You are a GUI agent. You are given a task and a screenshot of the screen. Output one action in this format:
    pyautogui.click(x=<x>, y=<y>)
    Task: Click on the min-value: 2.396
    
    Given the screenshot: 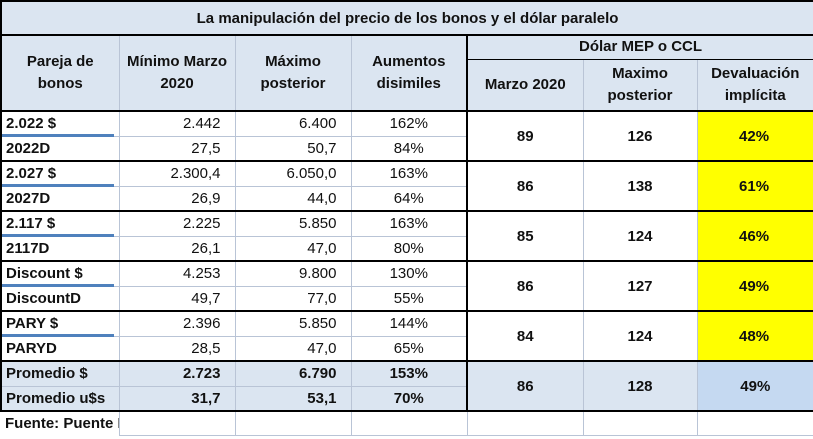 What is the action you would take?
    pyautogui.click(x=177, y=323)
    